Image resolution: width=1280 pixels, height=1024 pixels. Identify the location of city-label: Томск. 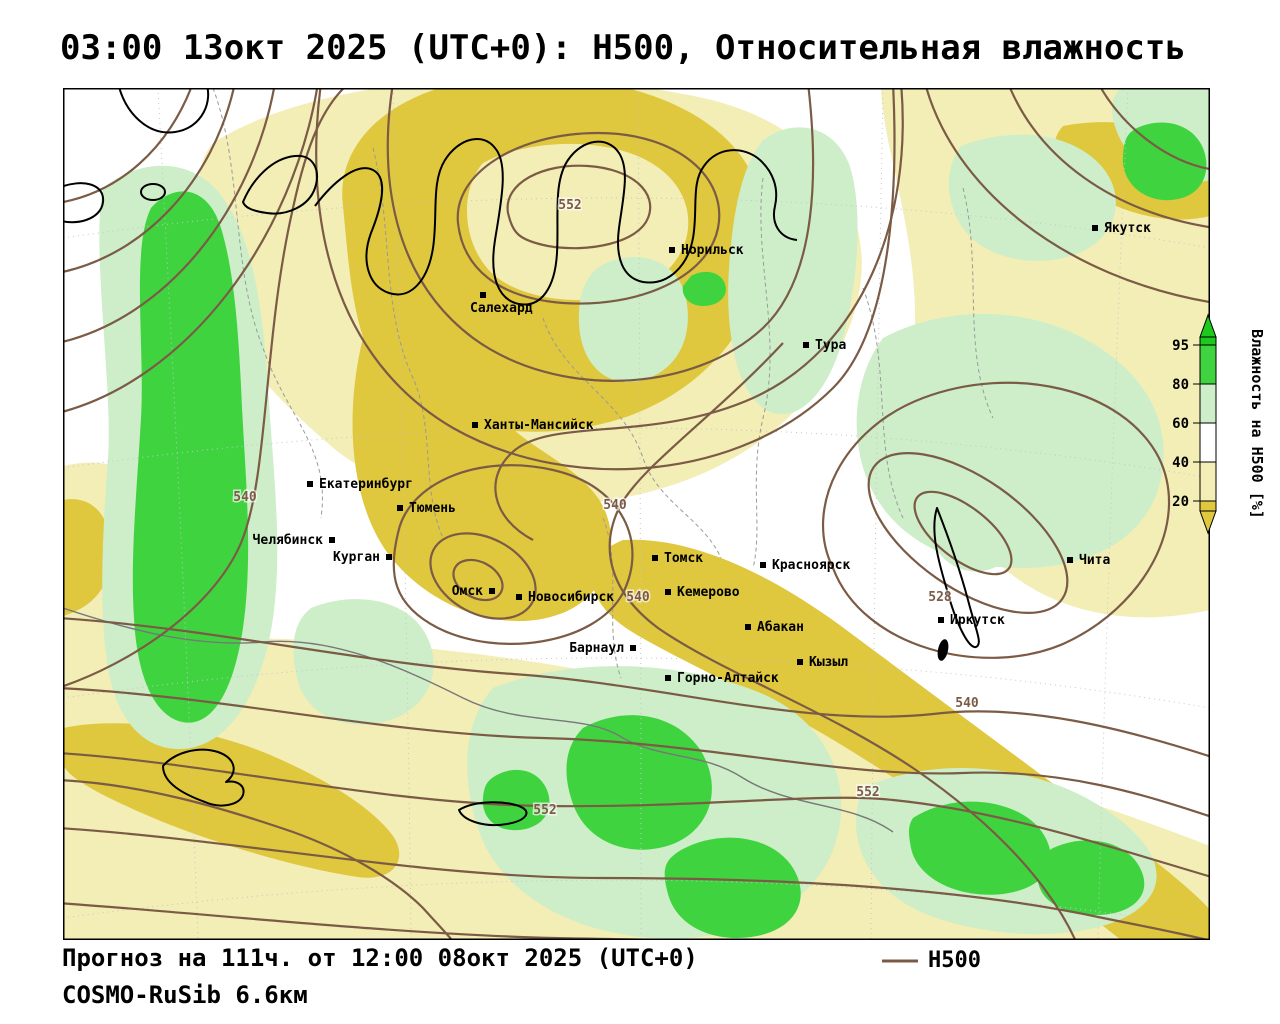
(683, 558).